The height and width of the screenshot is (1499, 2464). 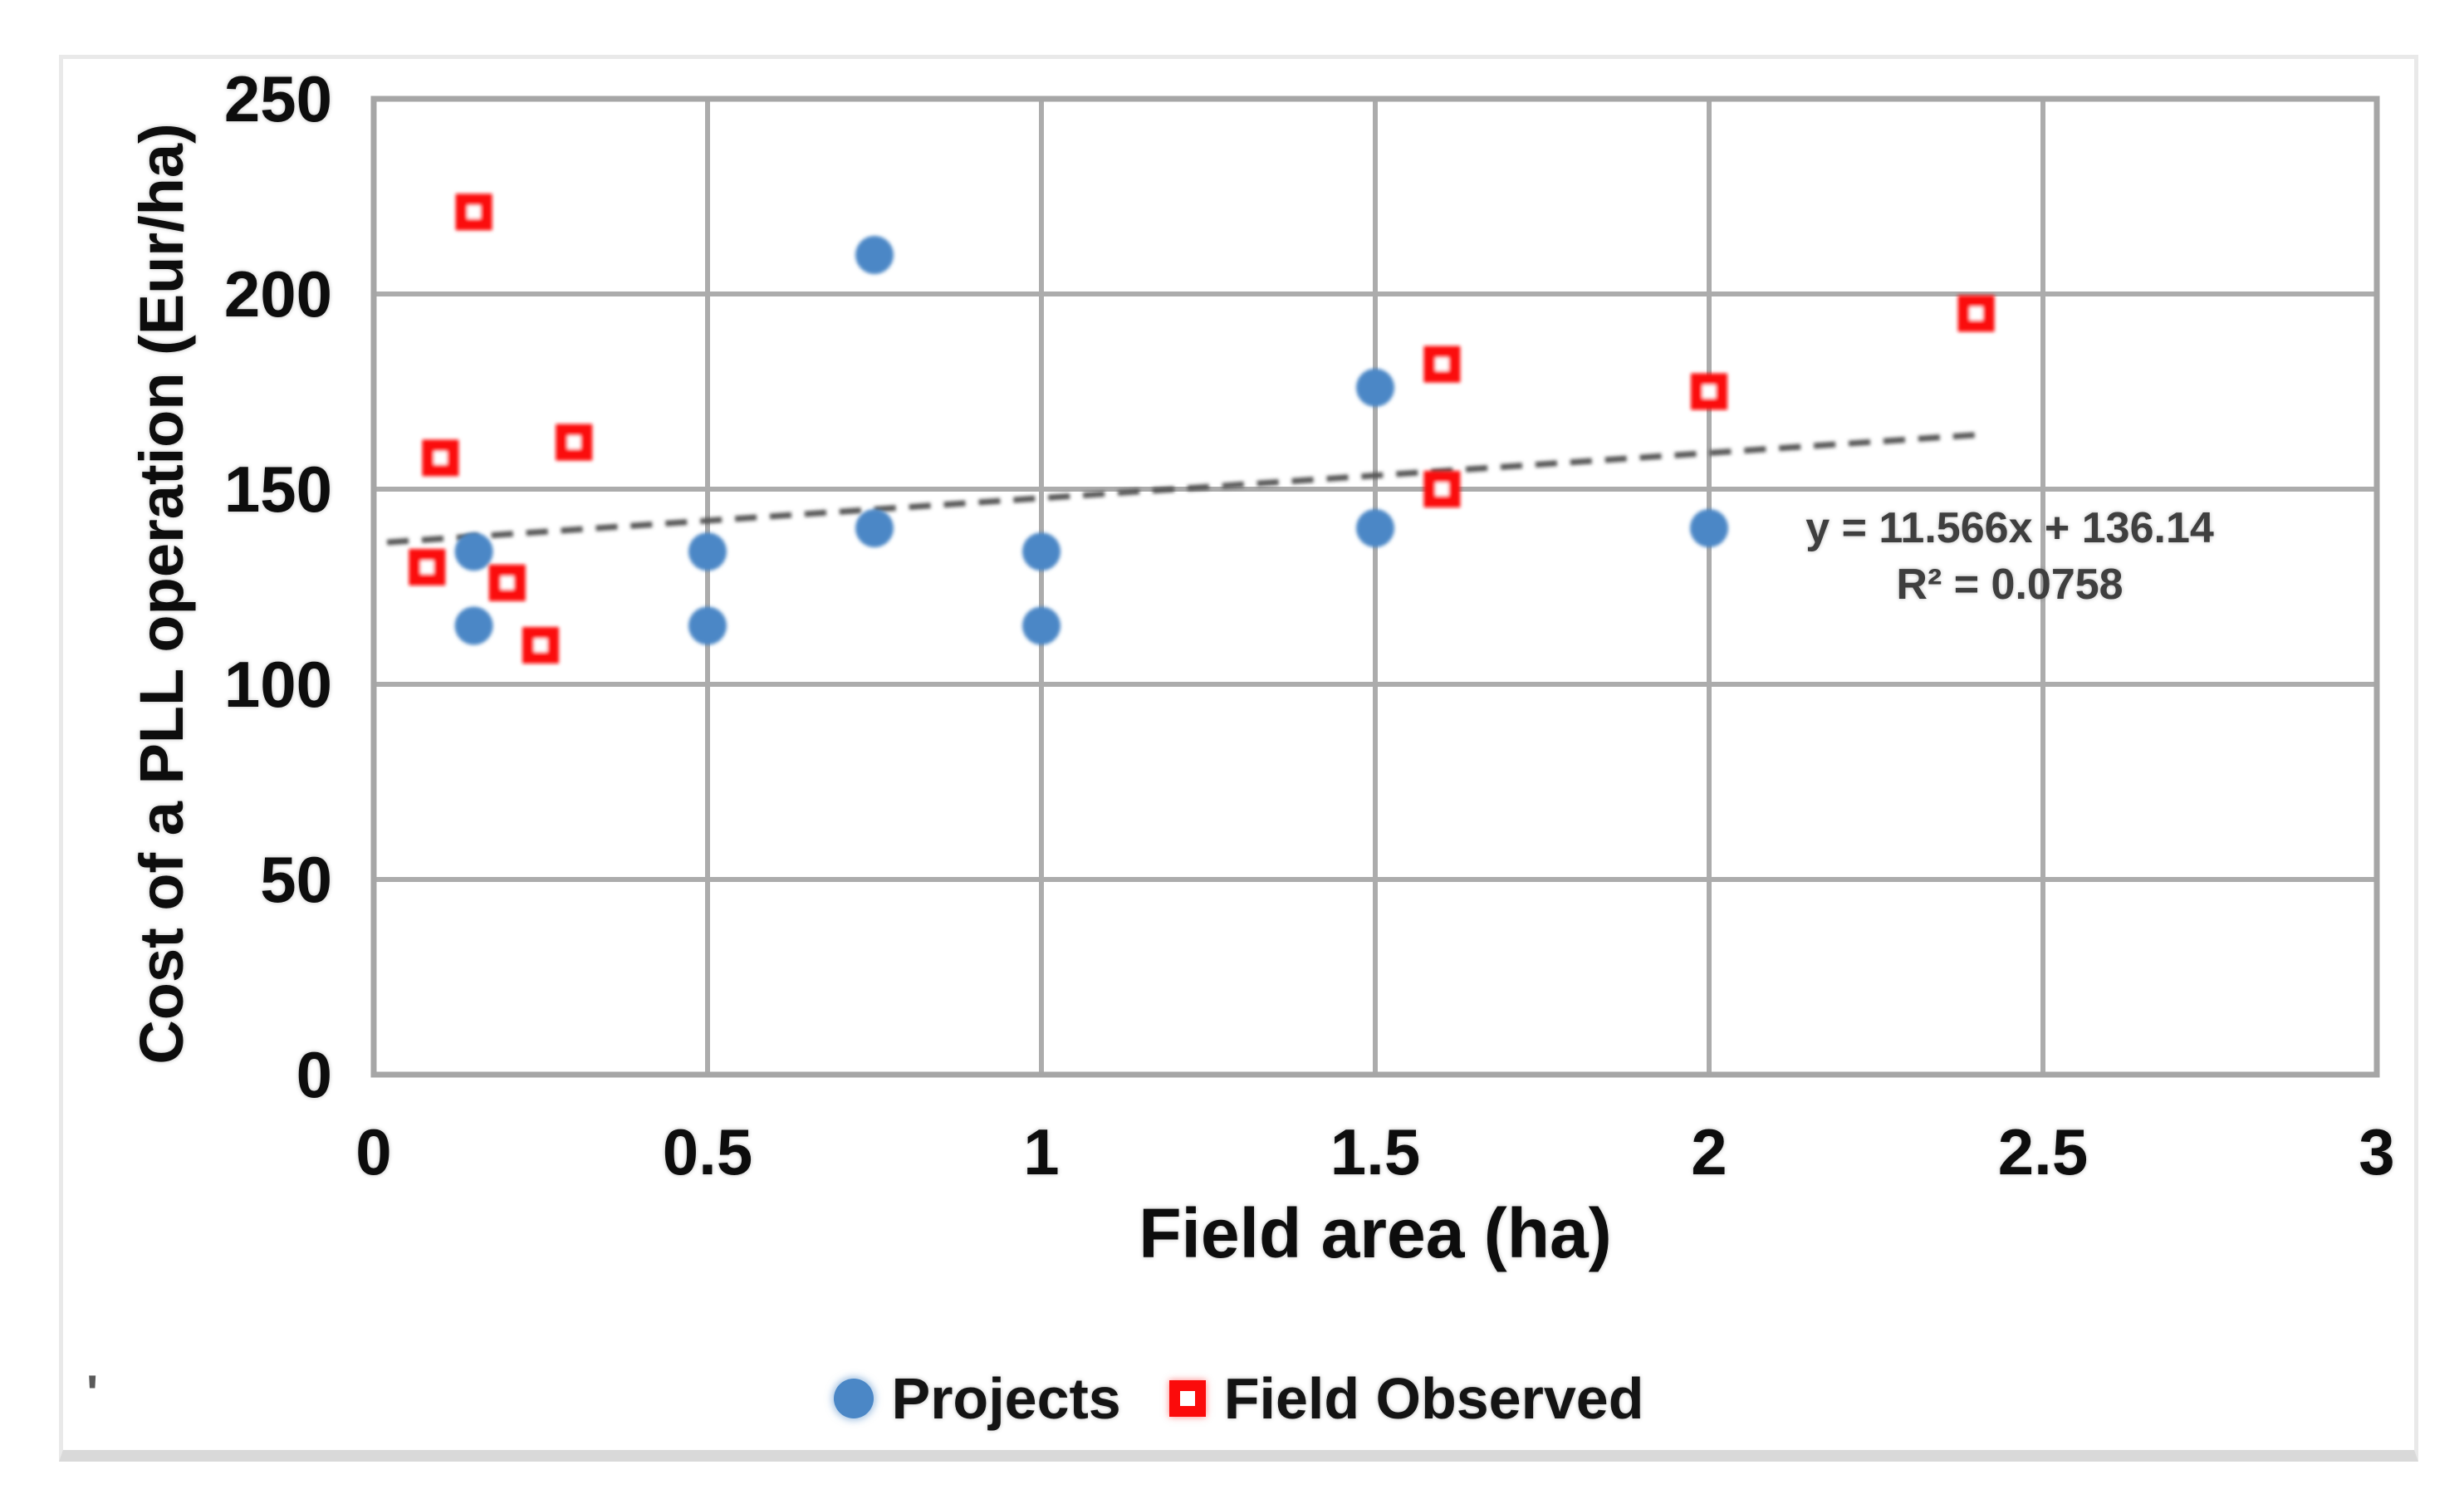 I want to click on legend: Projects Field Observed, so click(x=1239, y=1398).